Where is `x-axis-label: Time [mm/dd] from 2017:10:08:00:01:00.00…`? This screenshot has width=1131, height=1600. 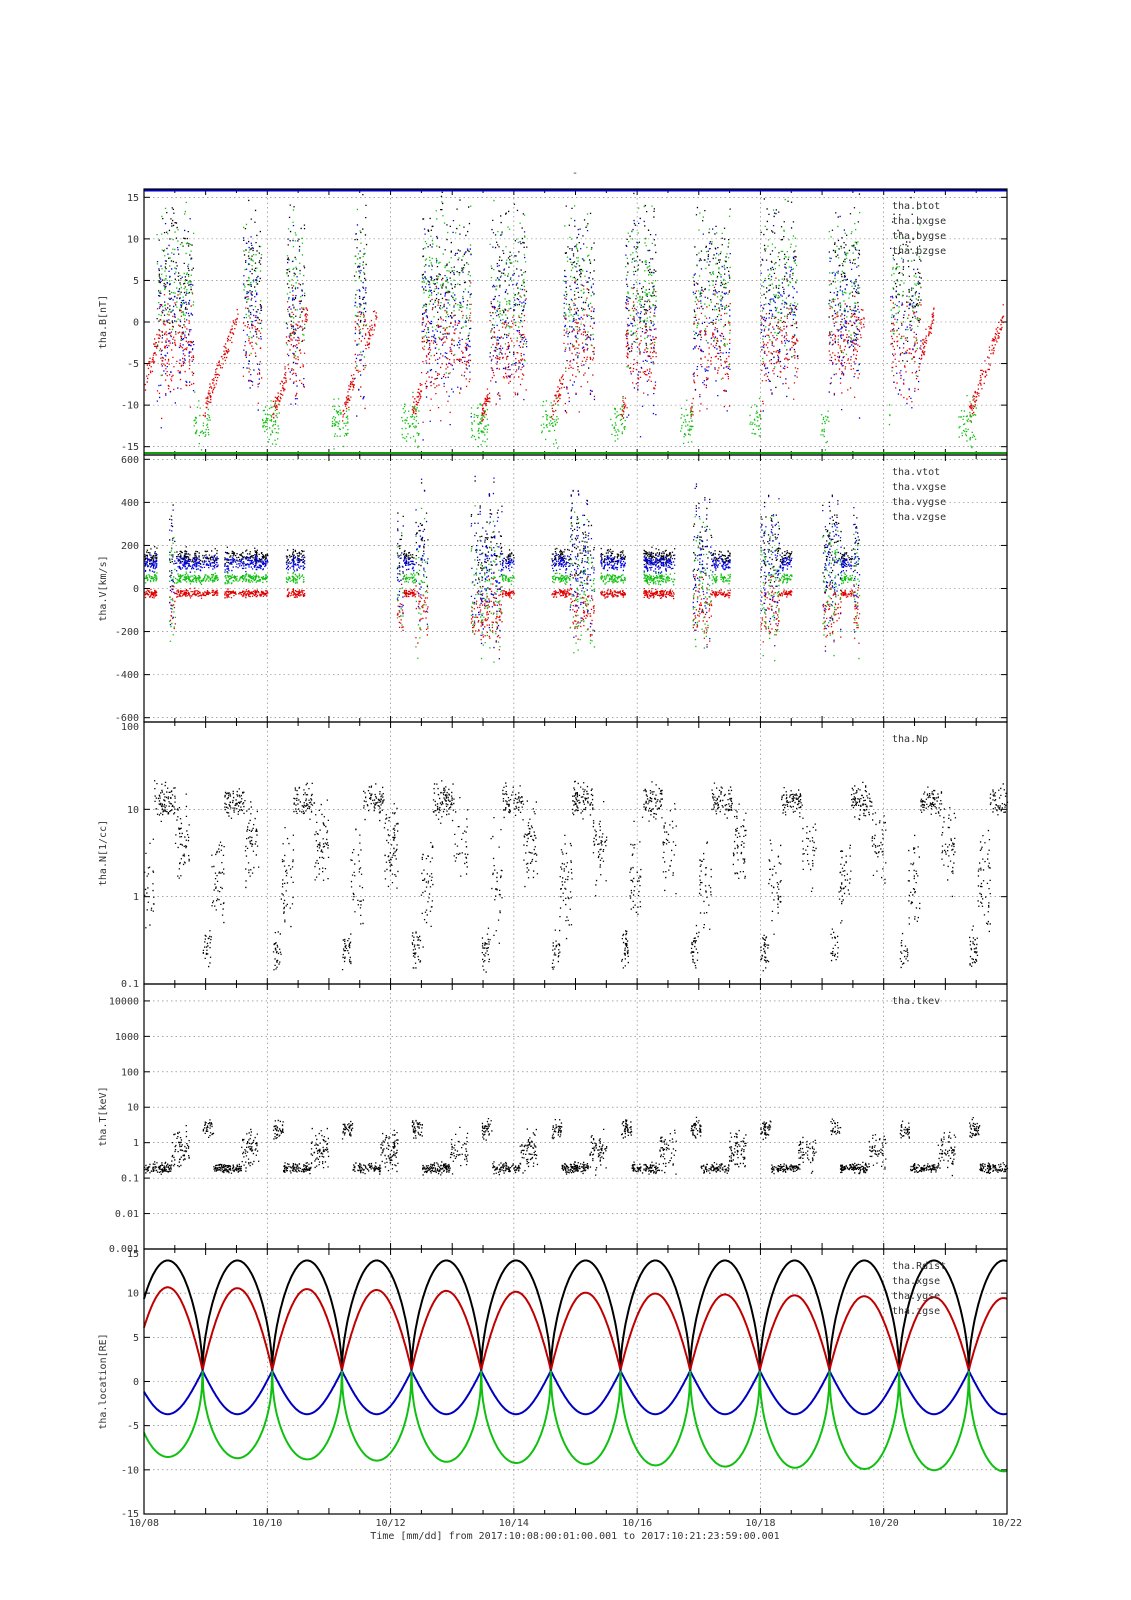
x-axis-label: Time [mm/dd] from 2017:10:08:00:01:00.00… is located at coordinates (574, 1536).